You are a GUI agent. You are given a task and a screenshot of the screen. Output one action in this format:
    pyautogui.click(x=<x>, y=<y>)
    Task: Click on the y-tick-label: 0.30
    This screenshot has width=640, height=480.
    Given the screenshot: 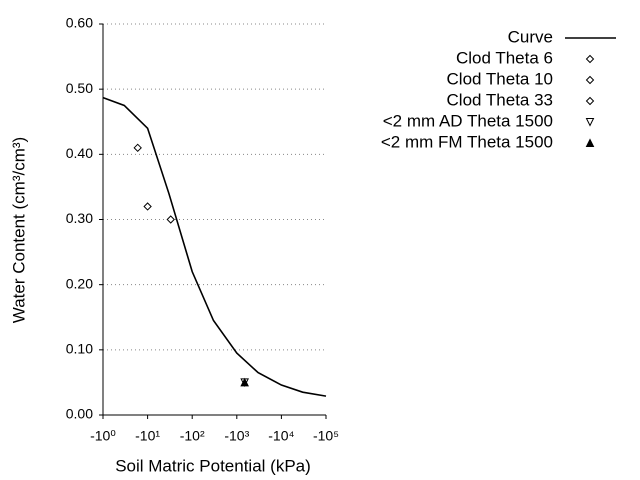 What is the action you would take?
    pyautogui.click(x=79, y=218)
    